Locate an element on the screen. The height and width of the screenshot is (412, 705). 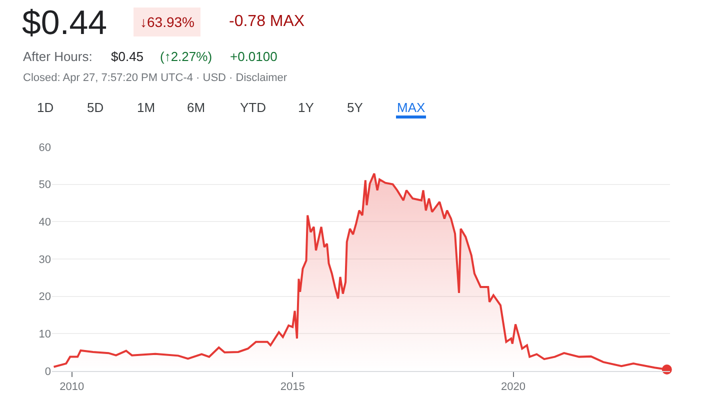
y-tick-label: 30 is located at coordinates (44, 260).